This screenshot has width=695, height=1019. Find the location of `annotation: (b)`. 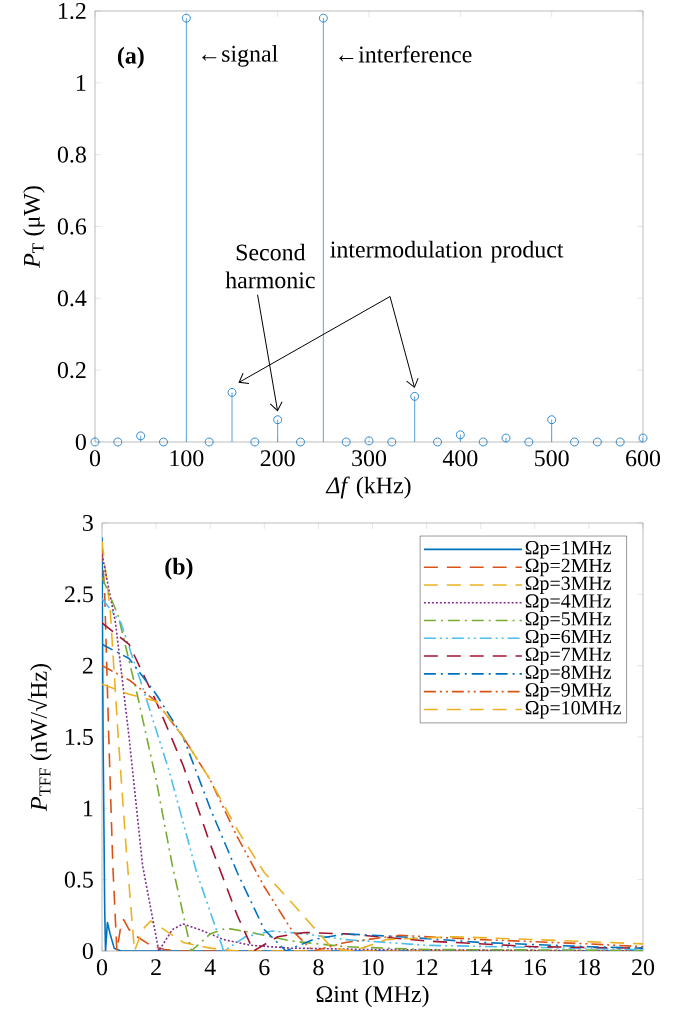

annotation: (b) is located at coordinates (179, 568).